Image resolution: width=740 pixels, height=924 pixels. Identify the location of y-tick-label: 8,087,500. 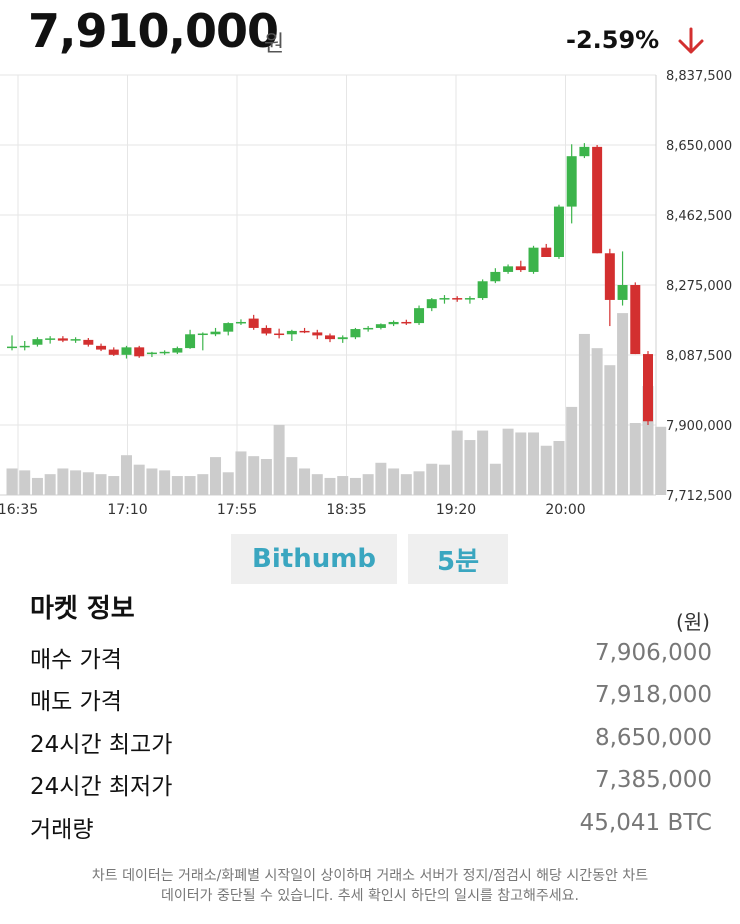
(699, 356).